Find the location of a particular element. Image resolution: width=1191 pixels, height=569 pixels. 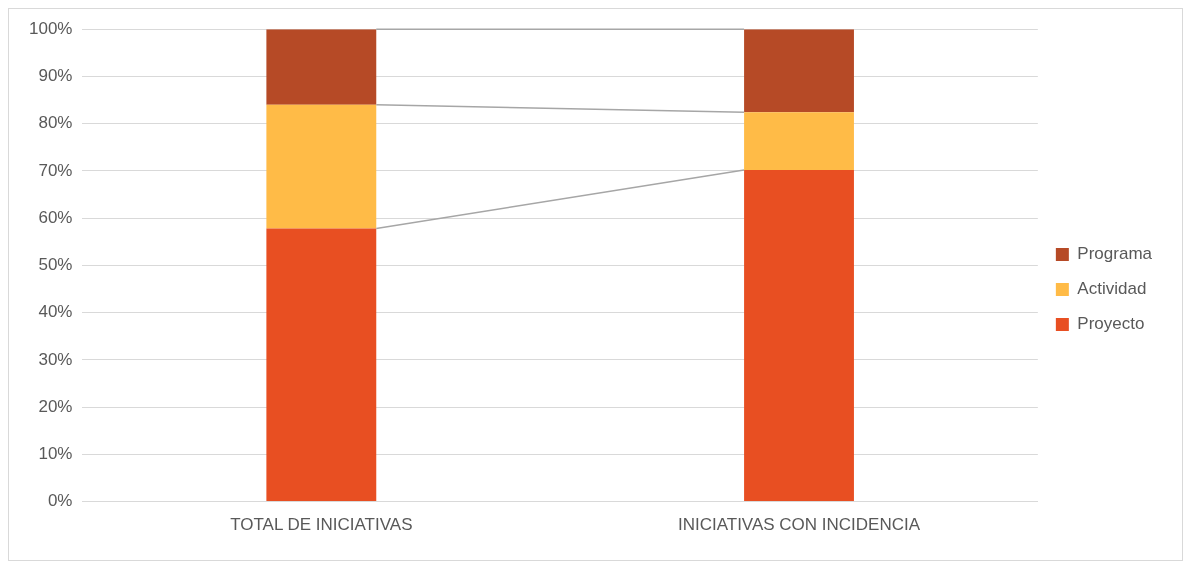

x-tick-label: TOTAL DE INICIATIVAS is located at coordinates (321, 525).